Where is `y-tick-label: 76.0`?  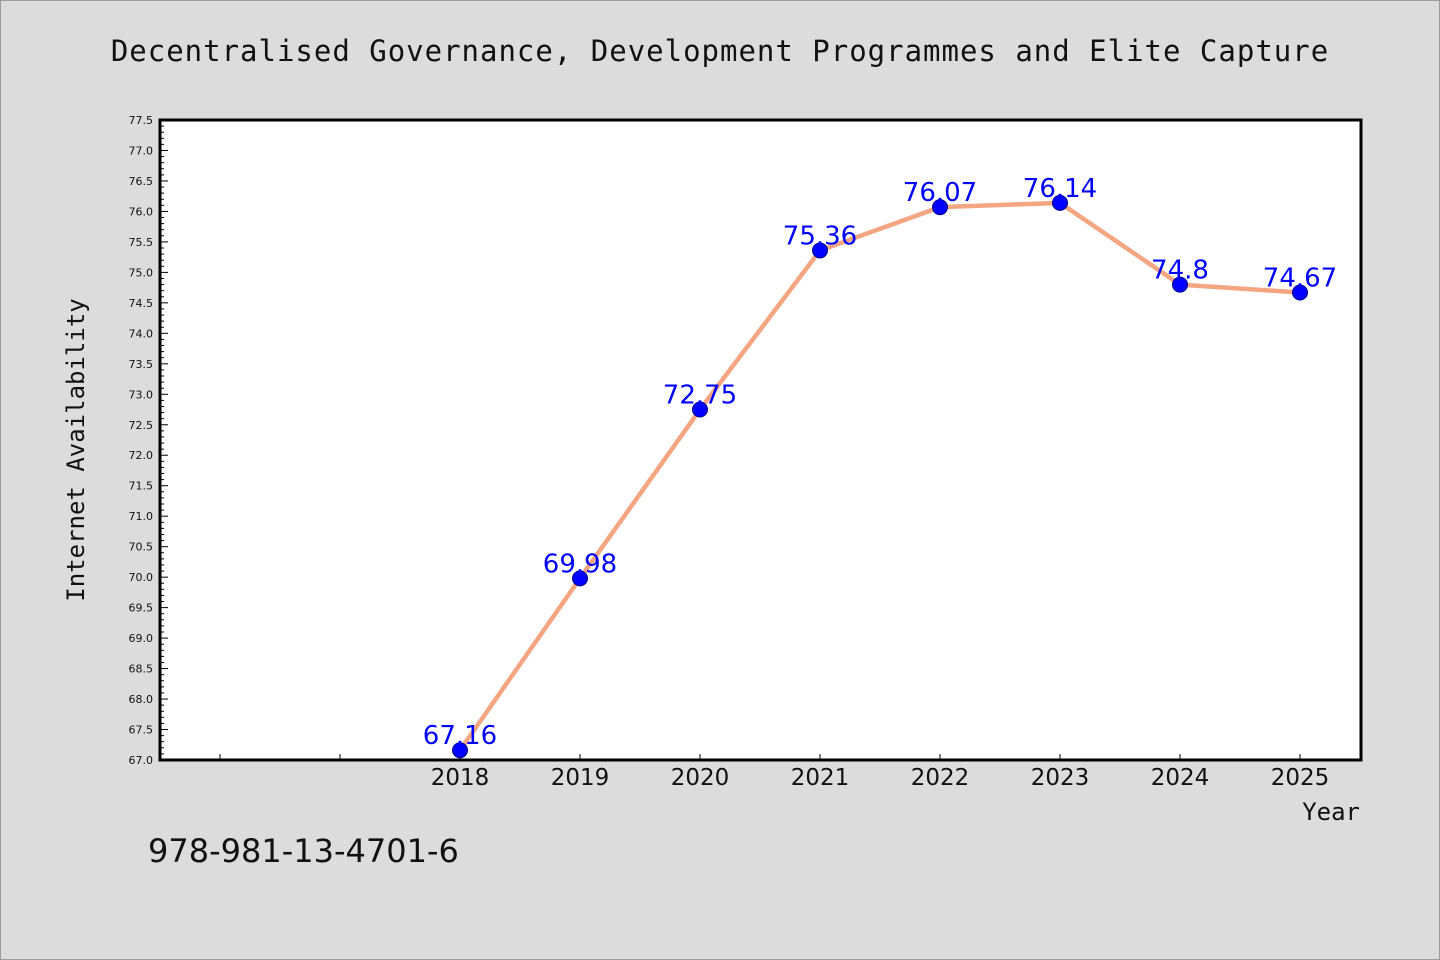
y-tick-label: 76.0 is located at coordinates (141, 211).